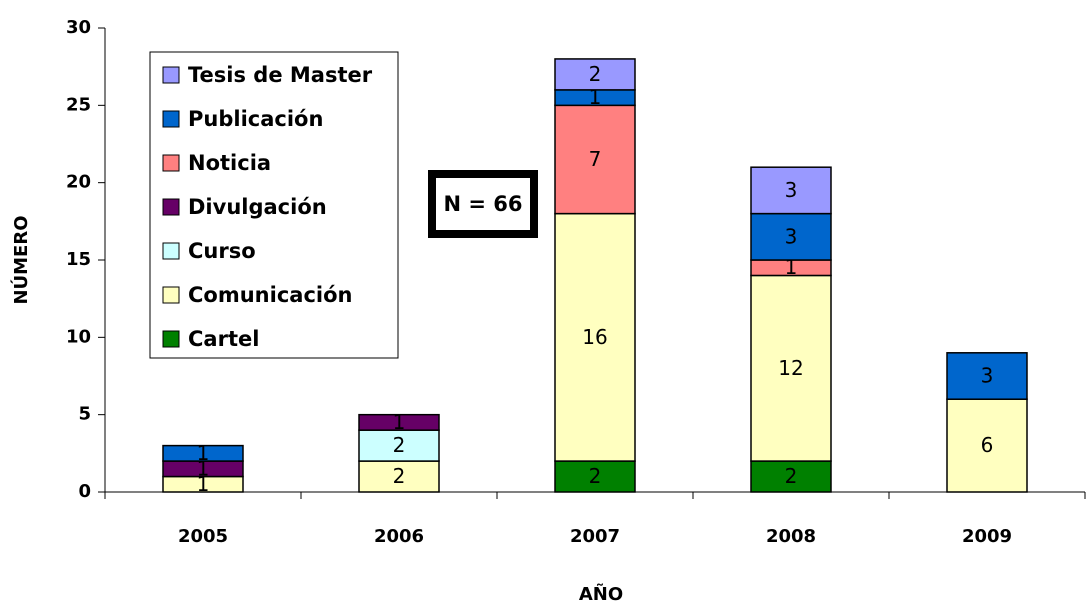 This screenshot has height=606, width=1086. Describe the element at coordinates (255, 119) in the screenshot. I see `legend-label: Publicación` at that location.